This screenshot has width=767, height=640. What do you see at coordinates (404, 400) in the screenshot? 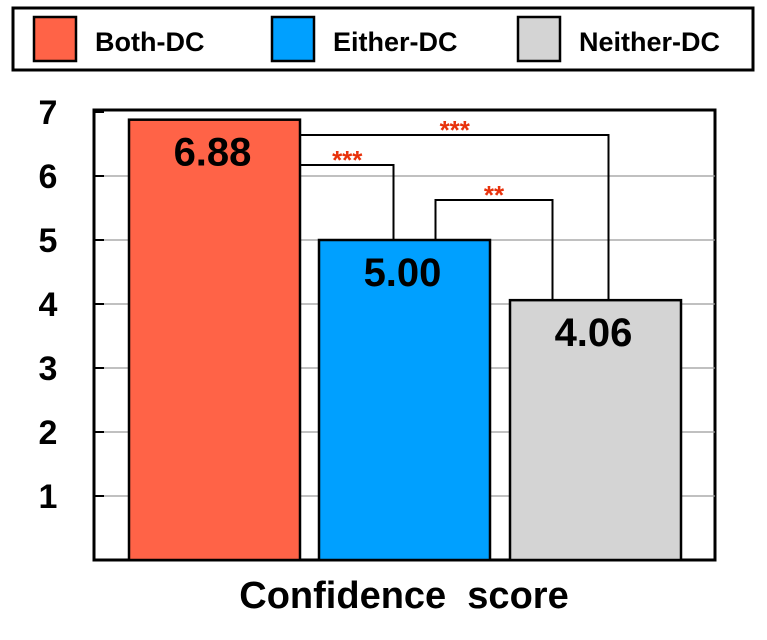
I see `bar-either-dc` at bounding box center [404, 400].